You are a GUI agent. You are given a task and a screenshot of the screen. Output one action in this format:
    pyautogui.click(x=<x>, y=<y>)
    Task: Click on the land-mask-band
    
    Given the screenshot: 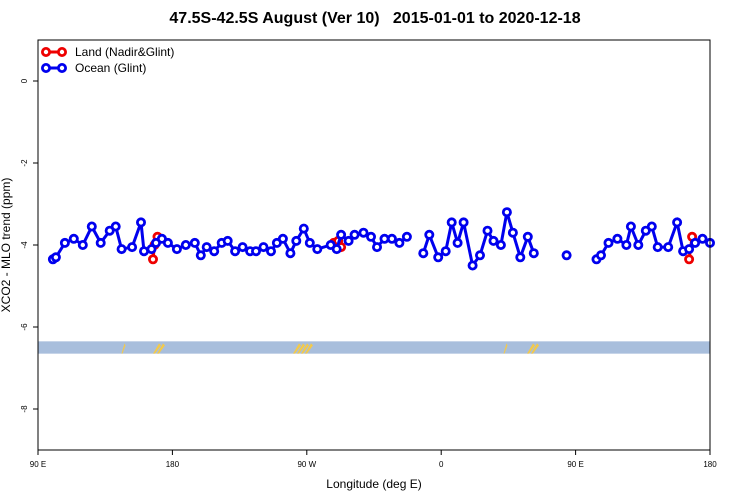 What is the action you would take?
    pyautogui.click(x=374, y=347)
    